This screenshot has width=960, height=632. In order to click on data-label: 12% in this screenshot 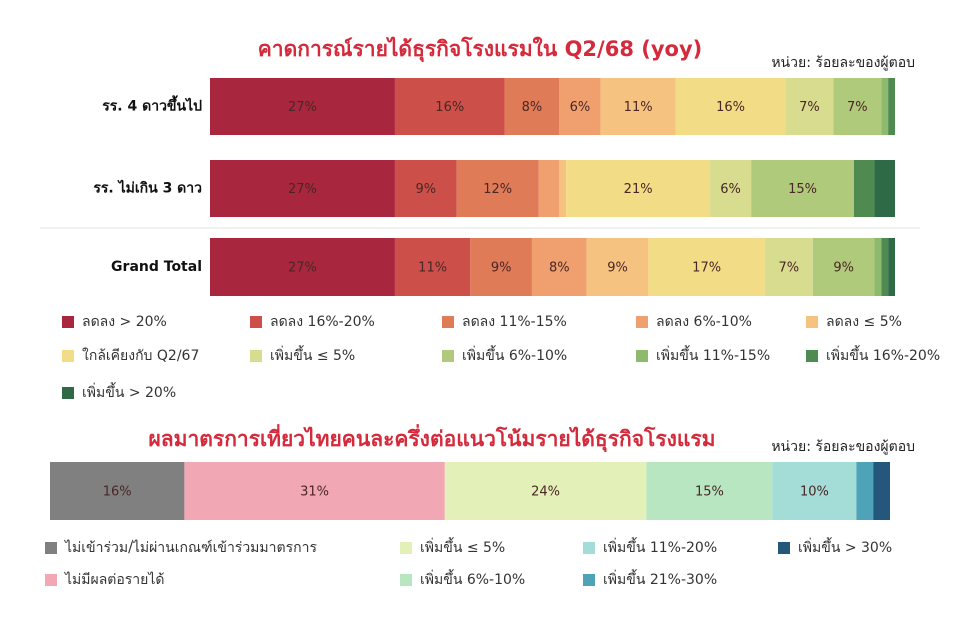, I will do `click(497, 189)`.